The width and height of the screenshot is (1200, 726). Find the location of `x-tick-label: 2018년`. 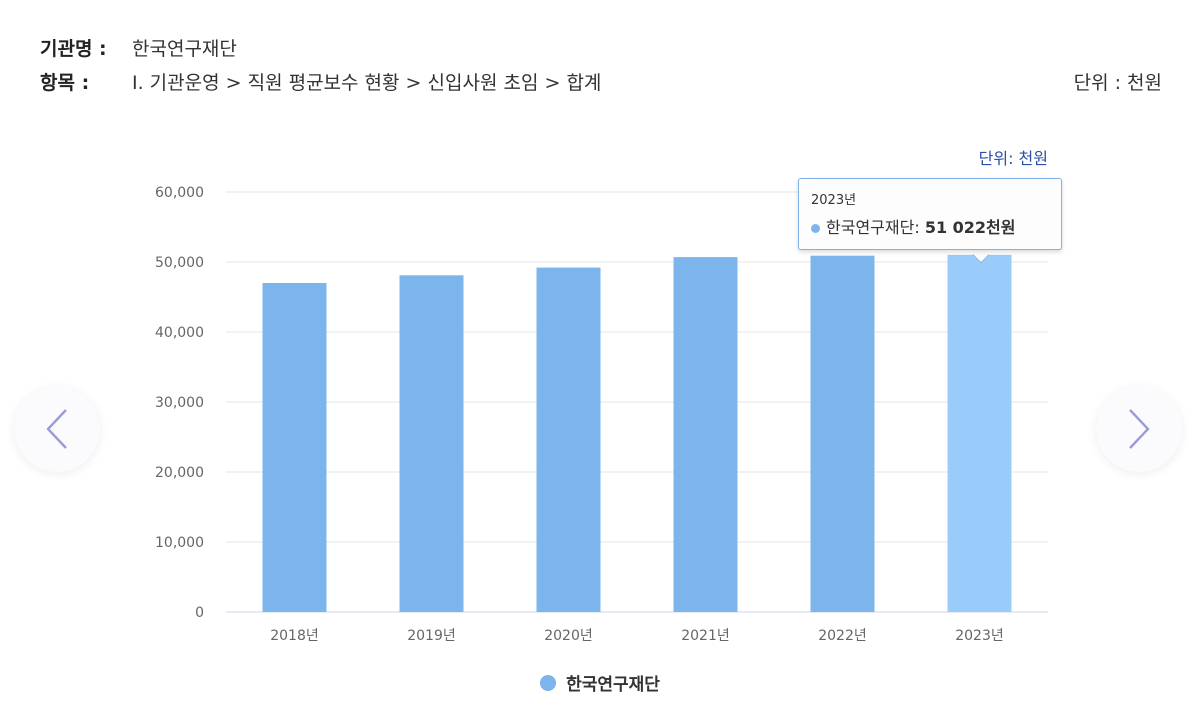

x-tick-label: 2018년 is located at coordinates (294, 636).